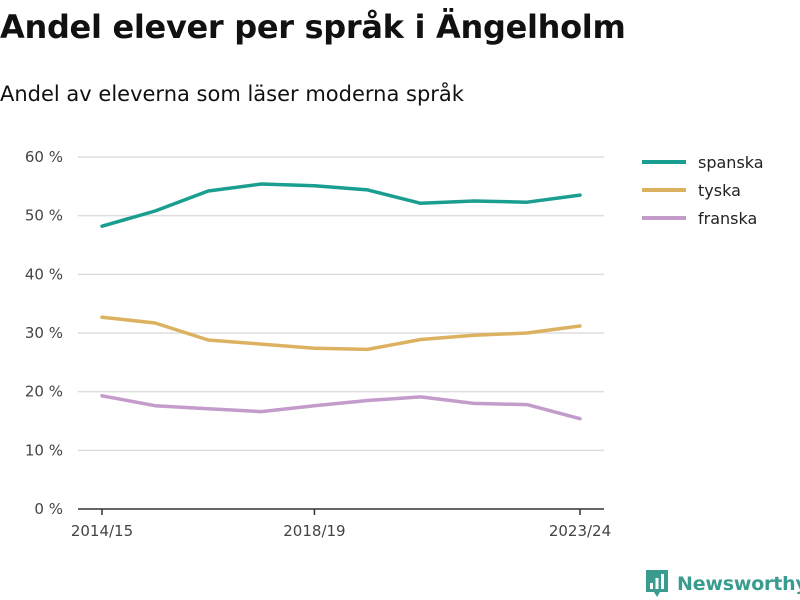 Image resolution: width=800 pixels, height=600 pixels. What do you see at coordinates (44, 450) in the screenshot?
I see `y-tick-label: 10 %` at bounding box center [44, 450].